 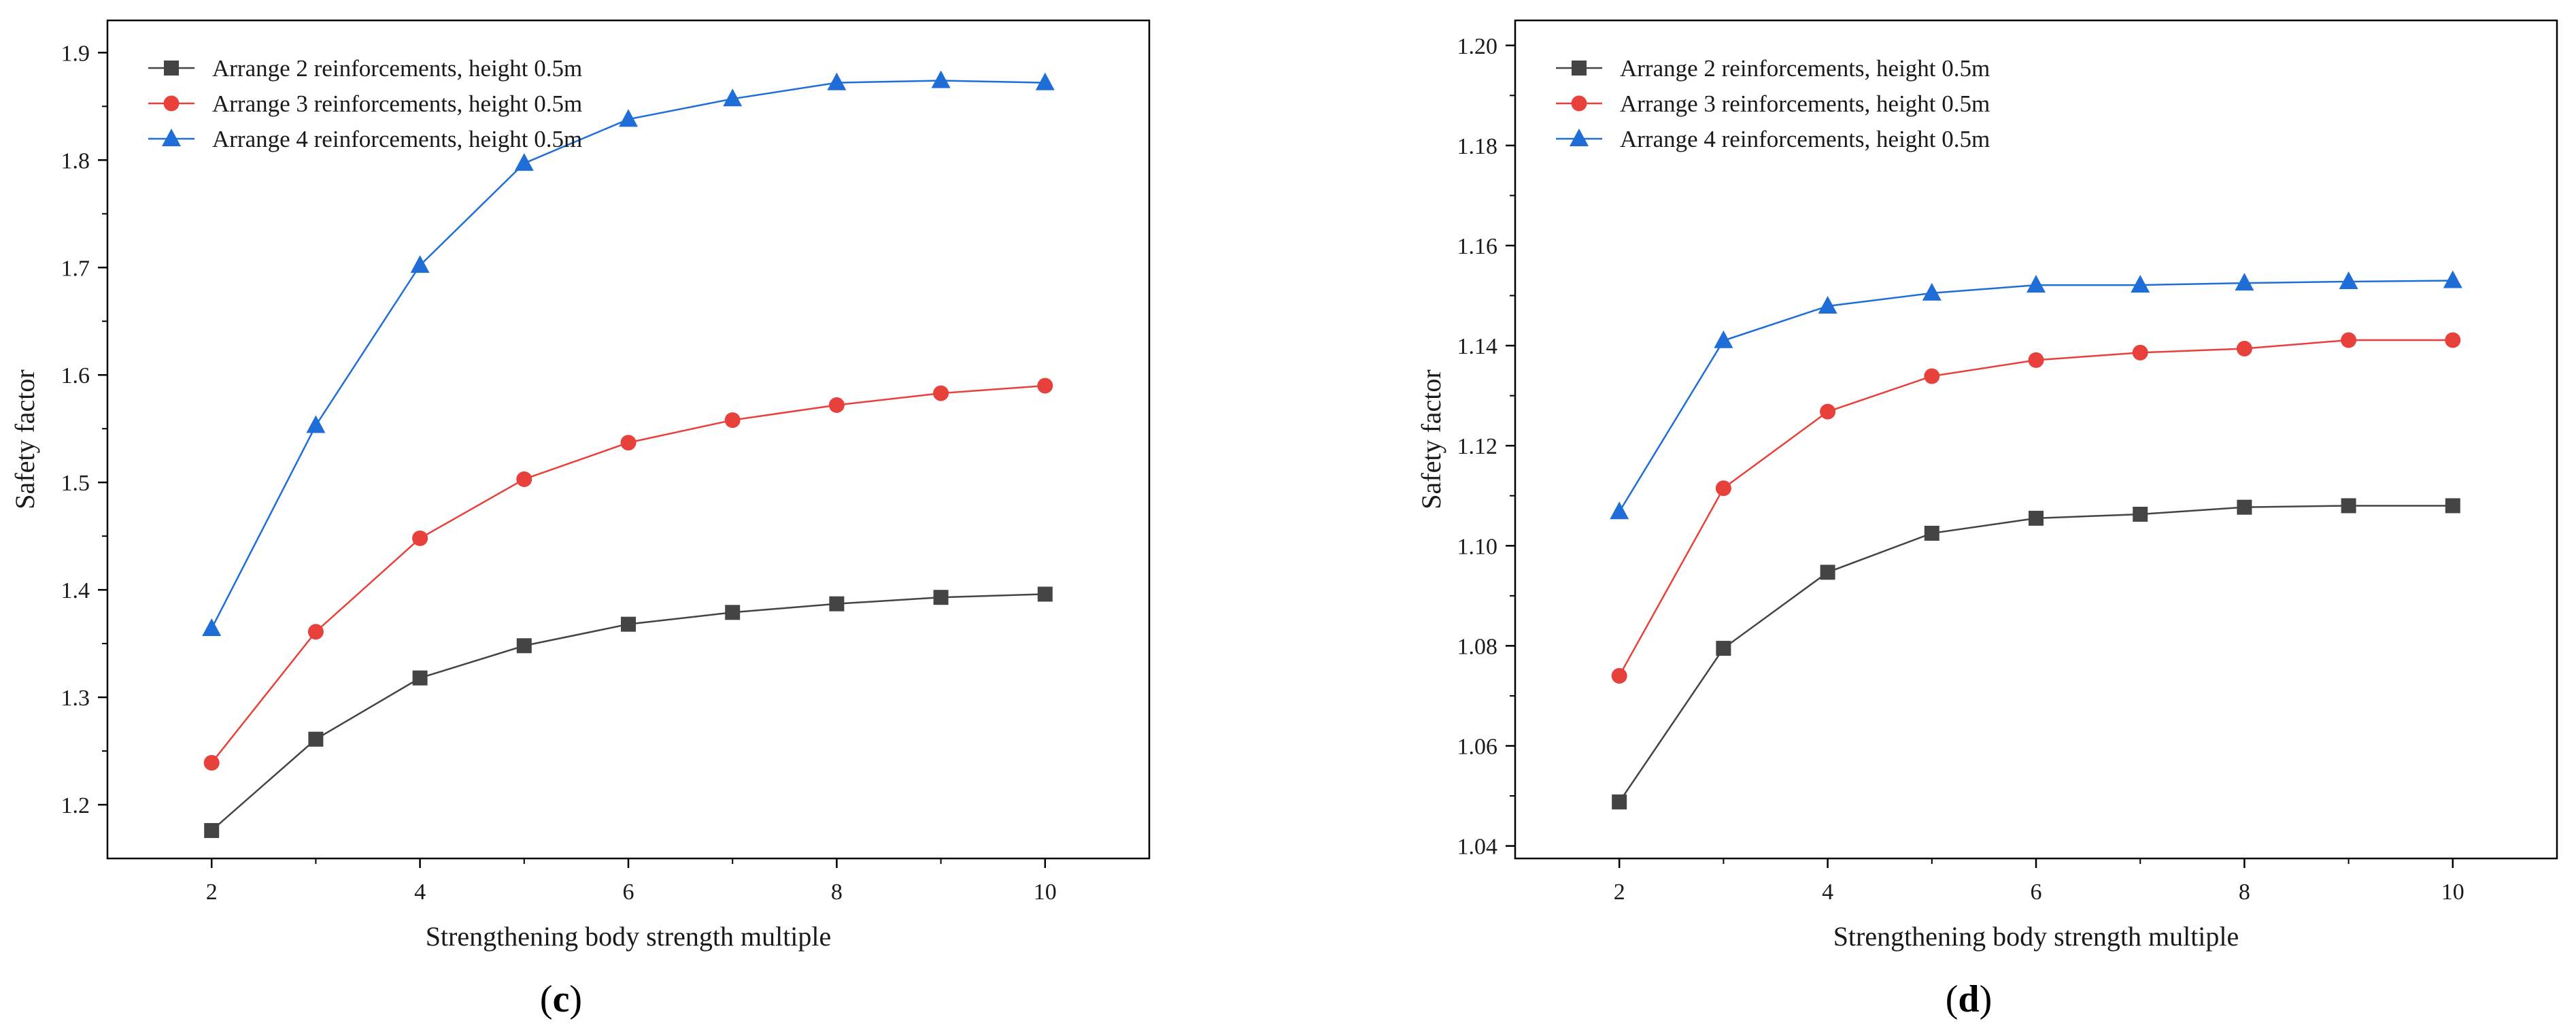 I want to click on data-point-c-s2-x10, so click(x=1045, y=386).